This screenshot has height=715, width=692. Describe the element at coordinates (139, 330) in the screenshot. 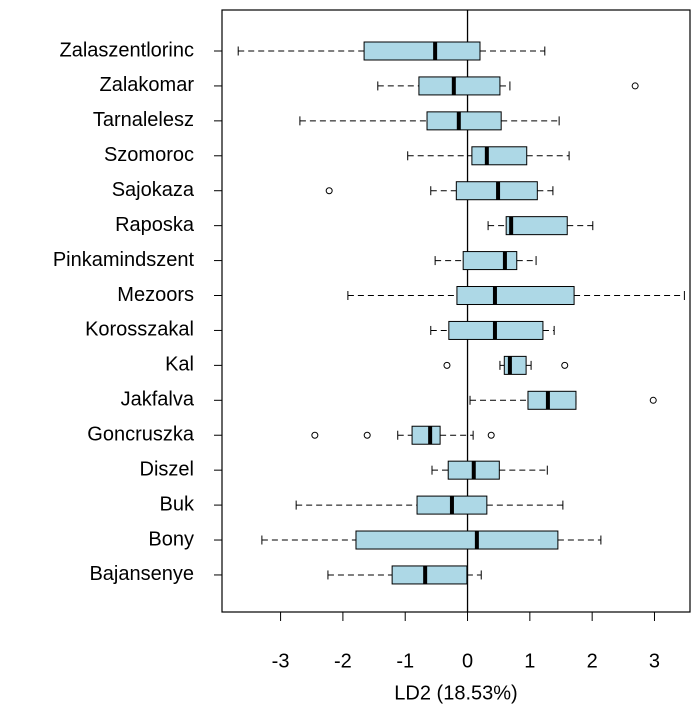

I see `y-tick-label: Korosszakal` at that location.